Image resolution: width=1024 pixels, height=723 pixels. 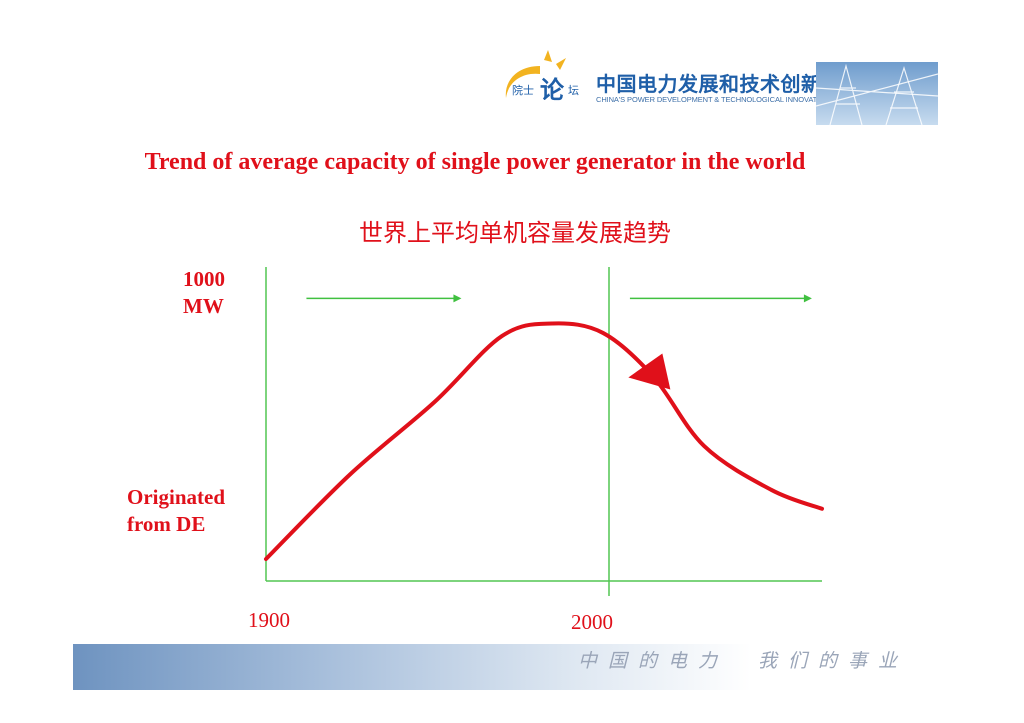 What do you see at coordinates (552, 90) in the screenshot?
I see `logo-mark-big: 论` at bounding box center [552, 90].